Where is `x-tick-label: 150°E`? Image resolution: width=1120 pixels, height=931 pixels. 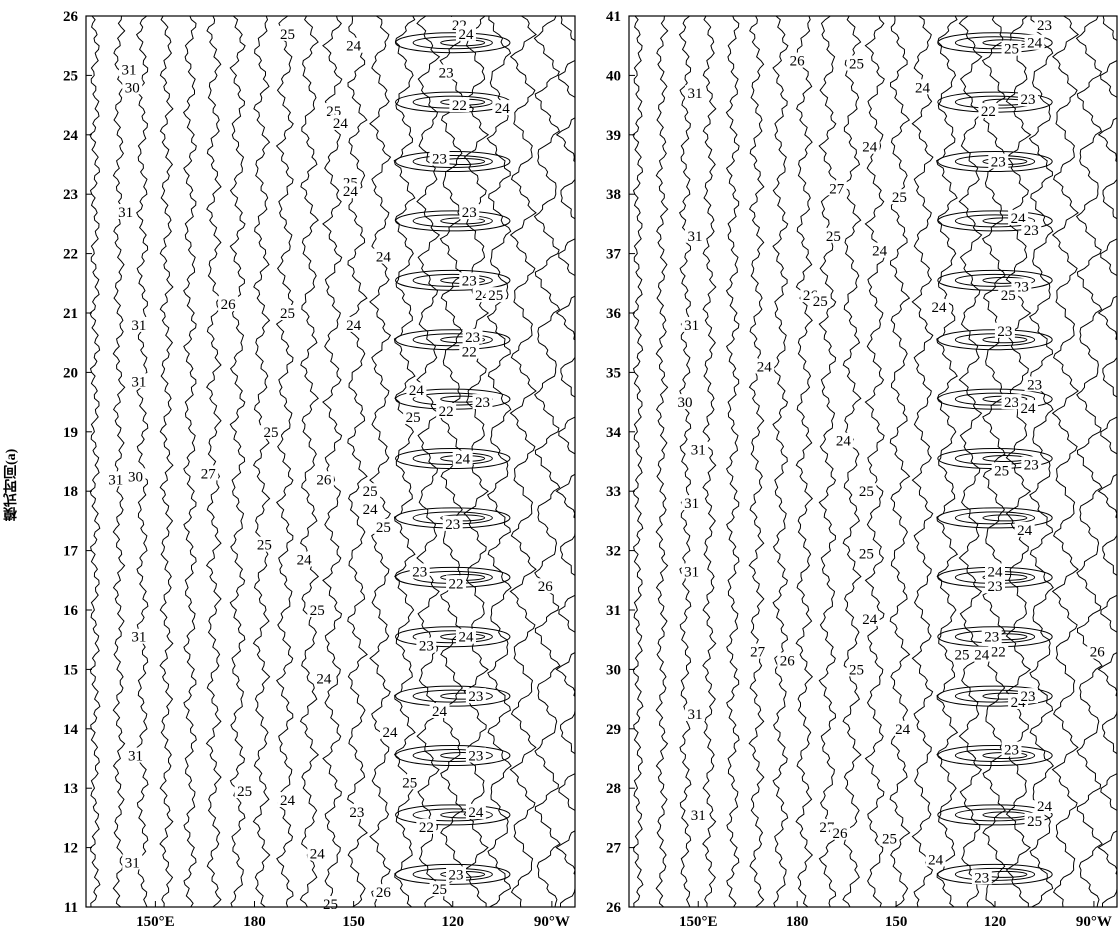
x-tick-label: 150°E is located at coordinates (155, 922).